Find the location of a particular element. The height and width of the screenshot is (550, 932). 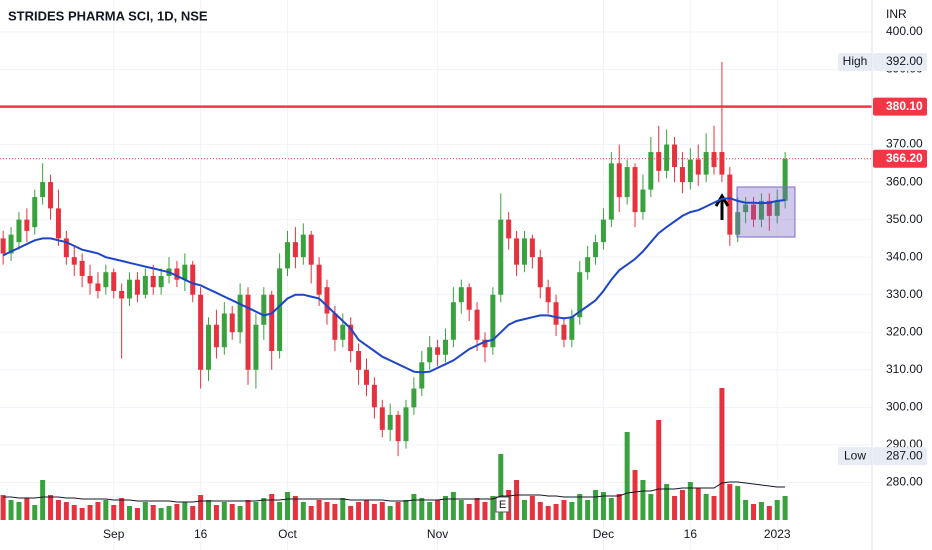

earnings-box is located at coordinates (502, 504).